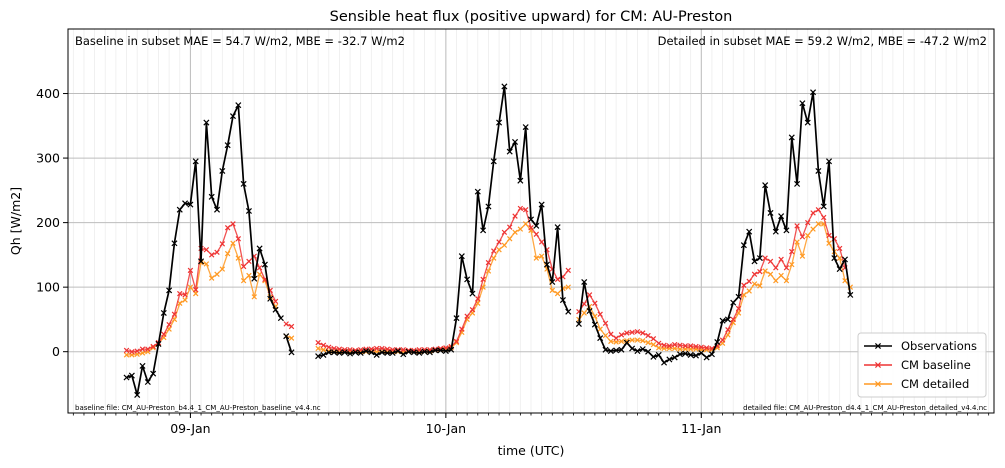  What do you see at coordinates (531, 424) in the screenshot?
I see `x-axis: 09-Jan 10-Jan 11-Jan` at bounding box center [531, 424].